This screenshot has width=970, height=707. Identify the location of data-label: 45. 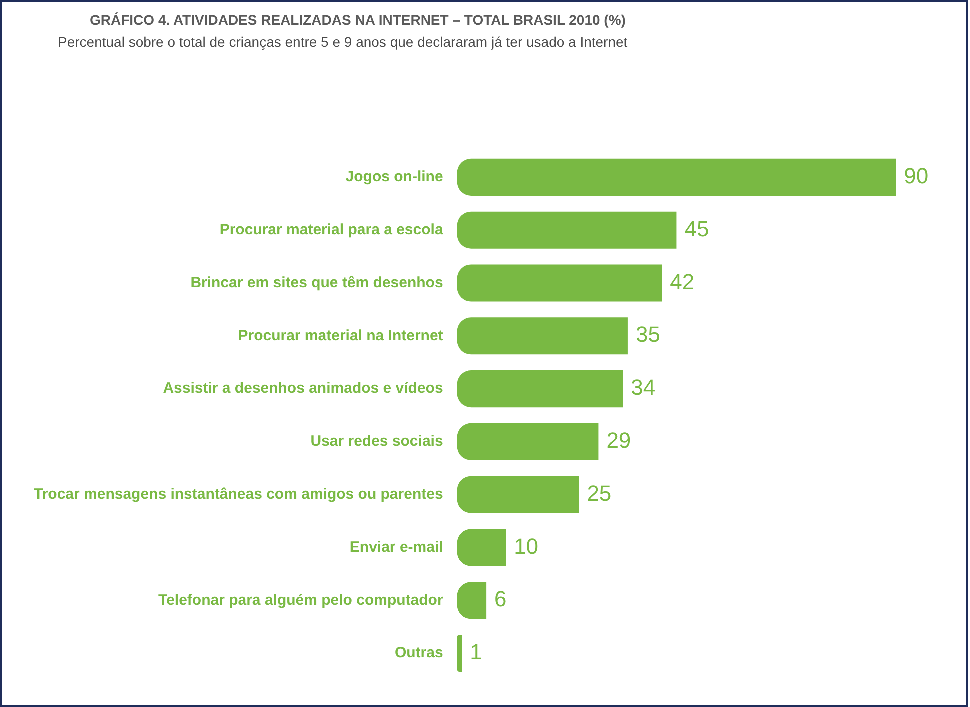
(697, 229).